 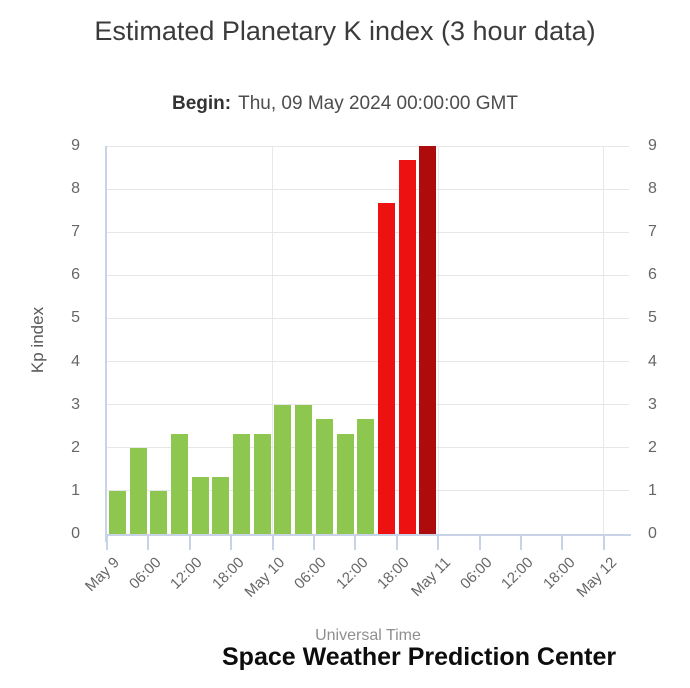 What do you see at coordinates (75, 189) in the screenshot?
I see `y-tick-label-left-8: 8` at bounding box center [75, 189].